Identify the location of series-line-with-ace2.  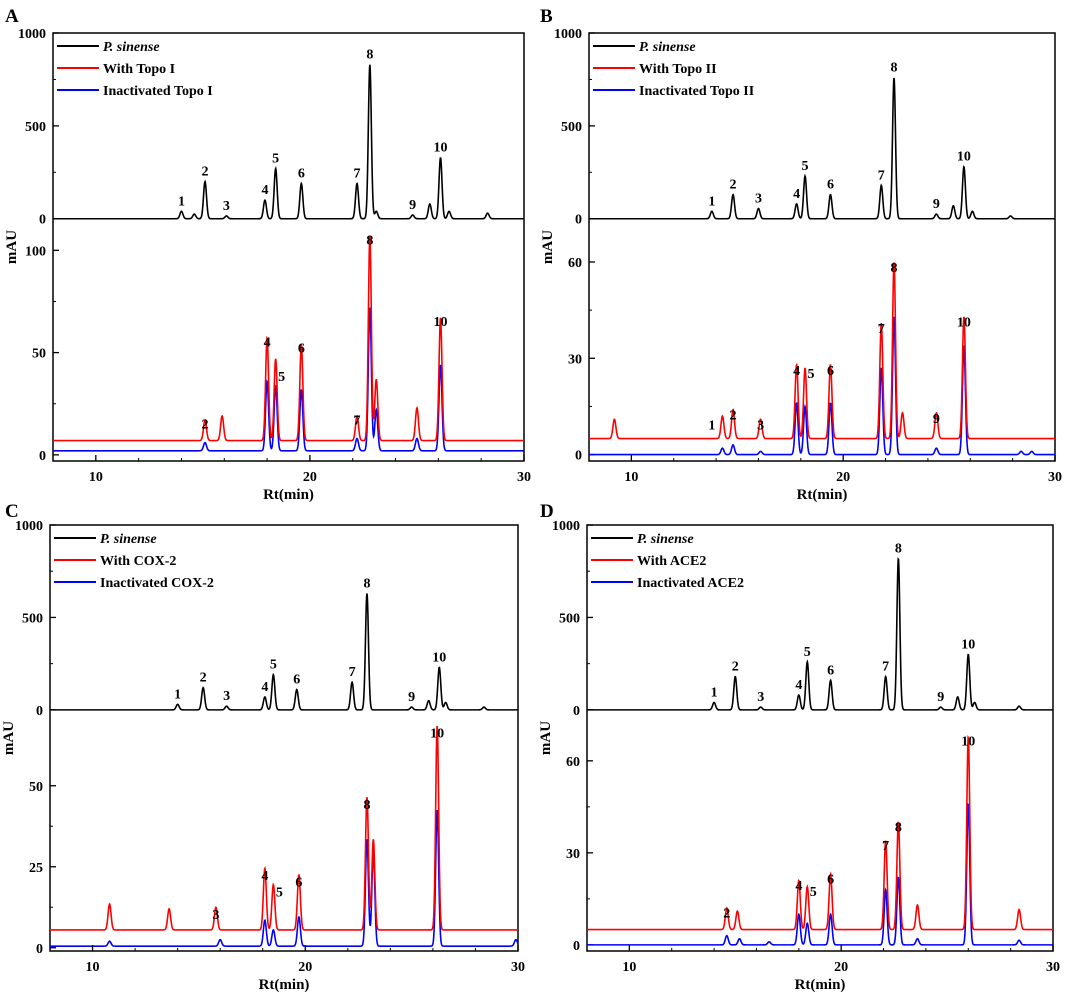
(820, 833).